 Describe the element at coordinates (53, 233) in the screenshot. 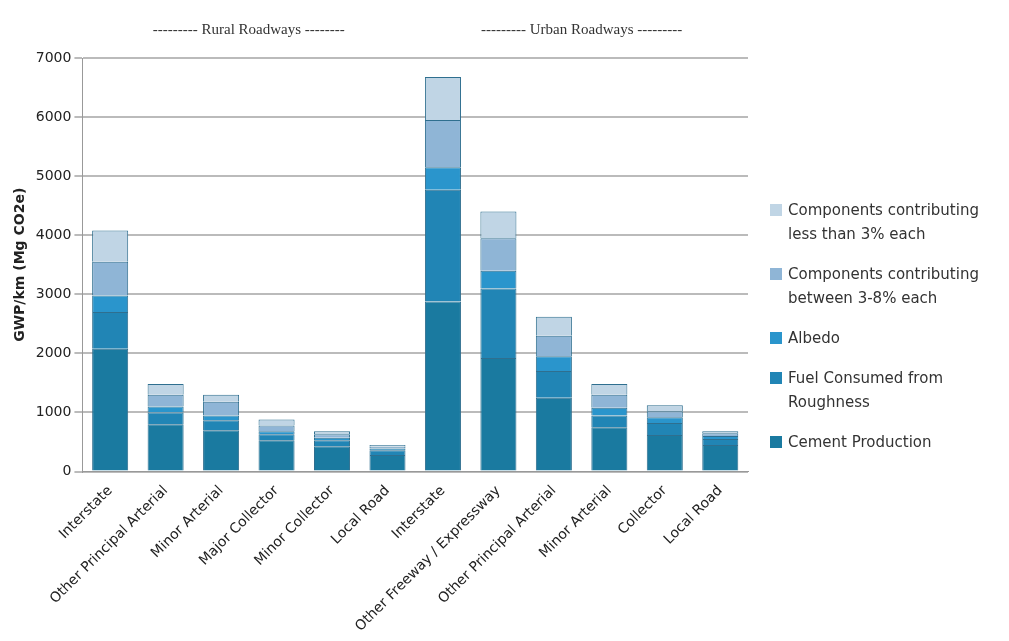

I see `y-tick-label: 4000` at that location.